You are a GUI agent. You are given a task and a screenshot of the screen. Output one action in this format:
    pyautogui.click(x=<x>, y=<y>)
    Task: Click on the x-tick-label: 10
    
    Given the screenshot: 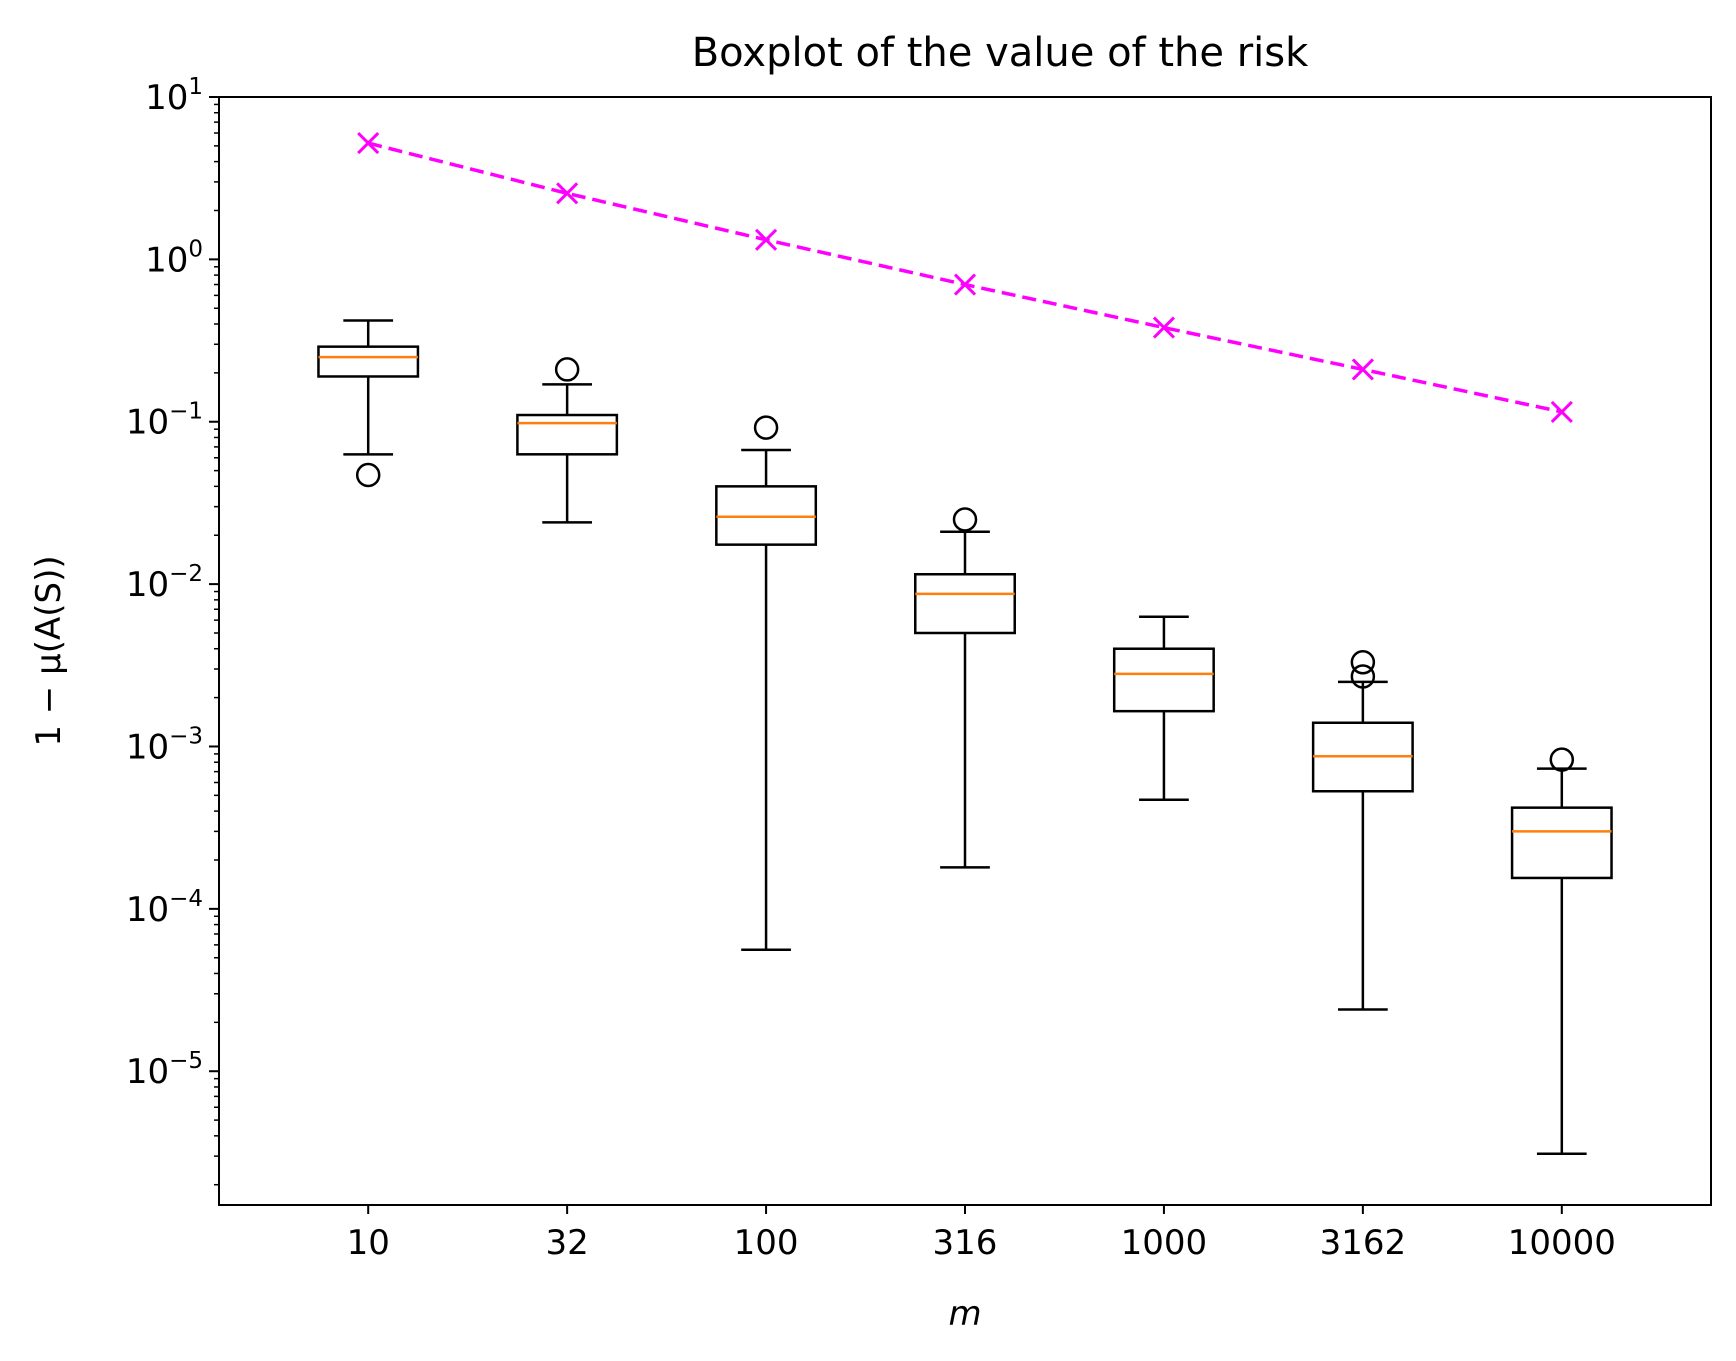 What is the action you would take?
    pyautogui.click(x=368, y=1243)
    